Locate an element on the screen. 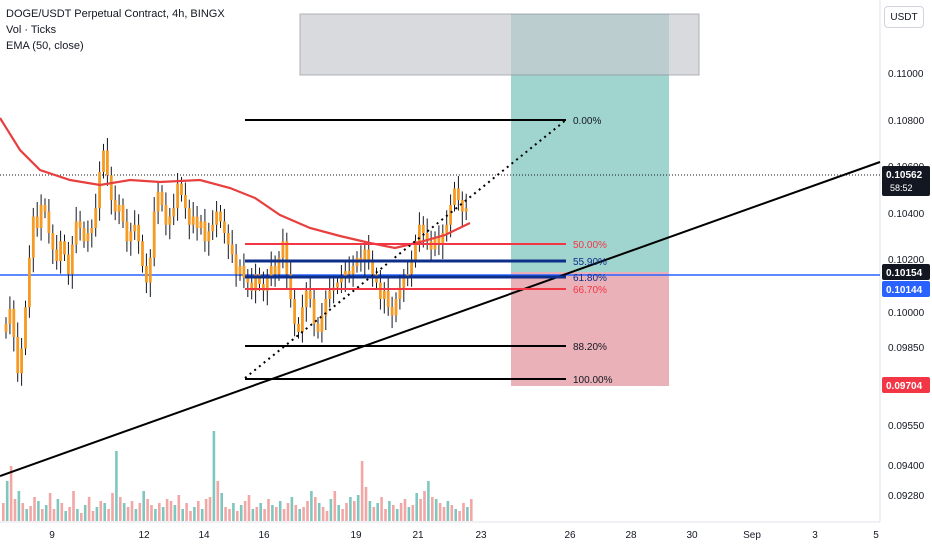  time-tick-label: 28 is located at coordinates (631, 535).